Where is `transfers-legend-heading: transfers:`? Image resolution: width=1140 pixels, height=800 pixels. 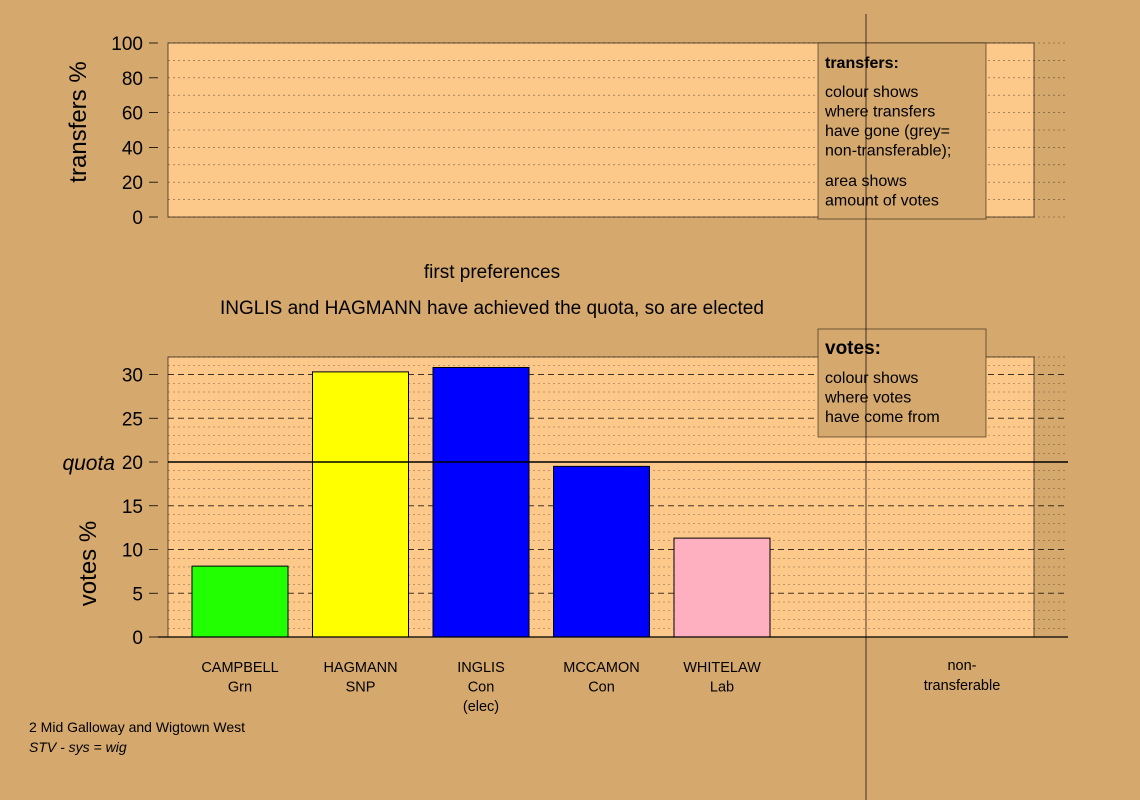
transfers-legend-heading: transfers: is located at coordinates (862, 63).